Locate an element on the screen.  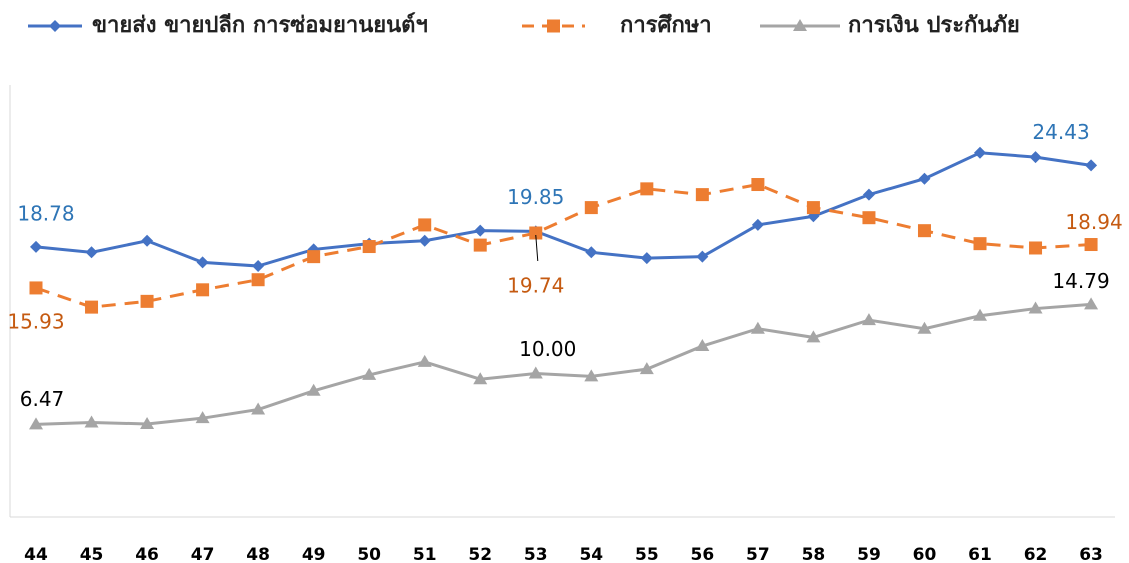
x-tick-label: 61 is located at coordinates (980, 554).